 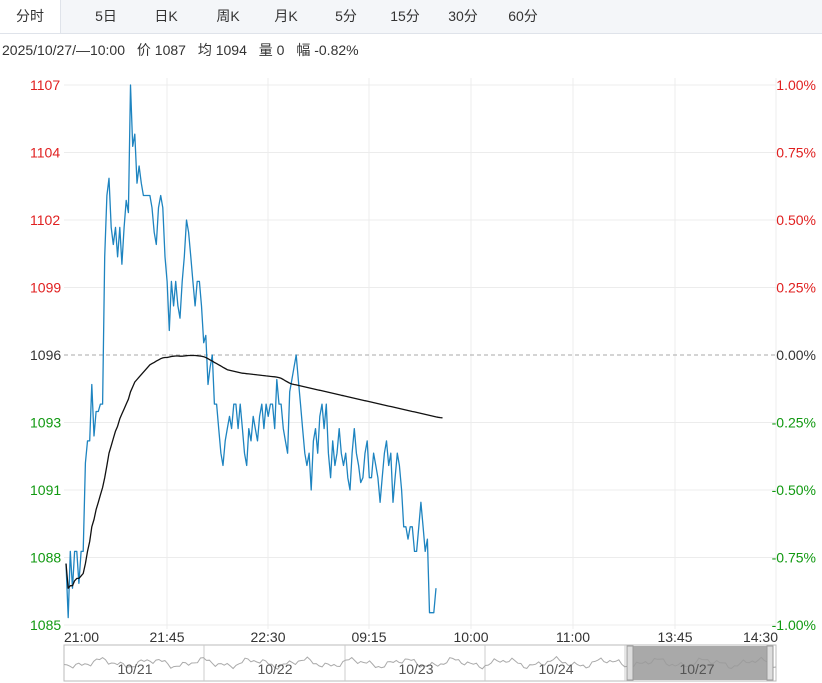 I want to click on navigator-left-handle, so click(x=630, y=663).